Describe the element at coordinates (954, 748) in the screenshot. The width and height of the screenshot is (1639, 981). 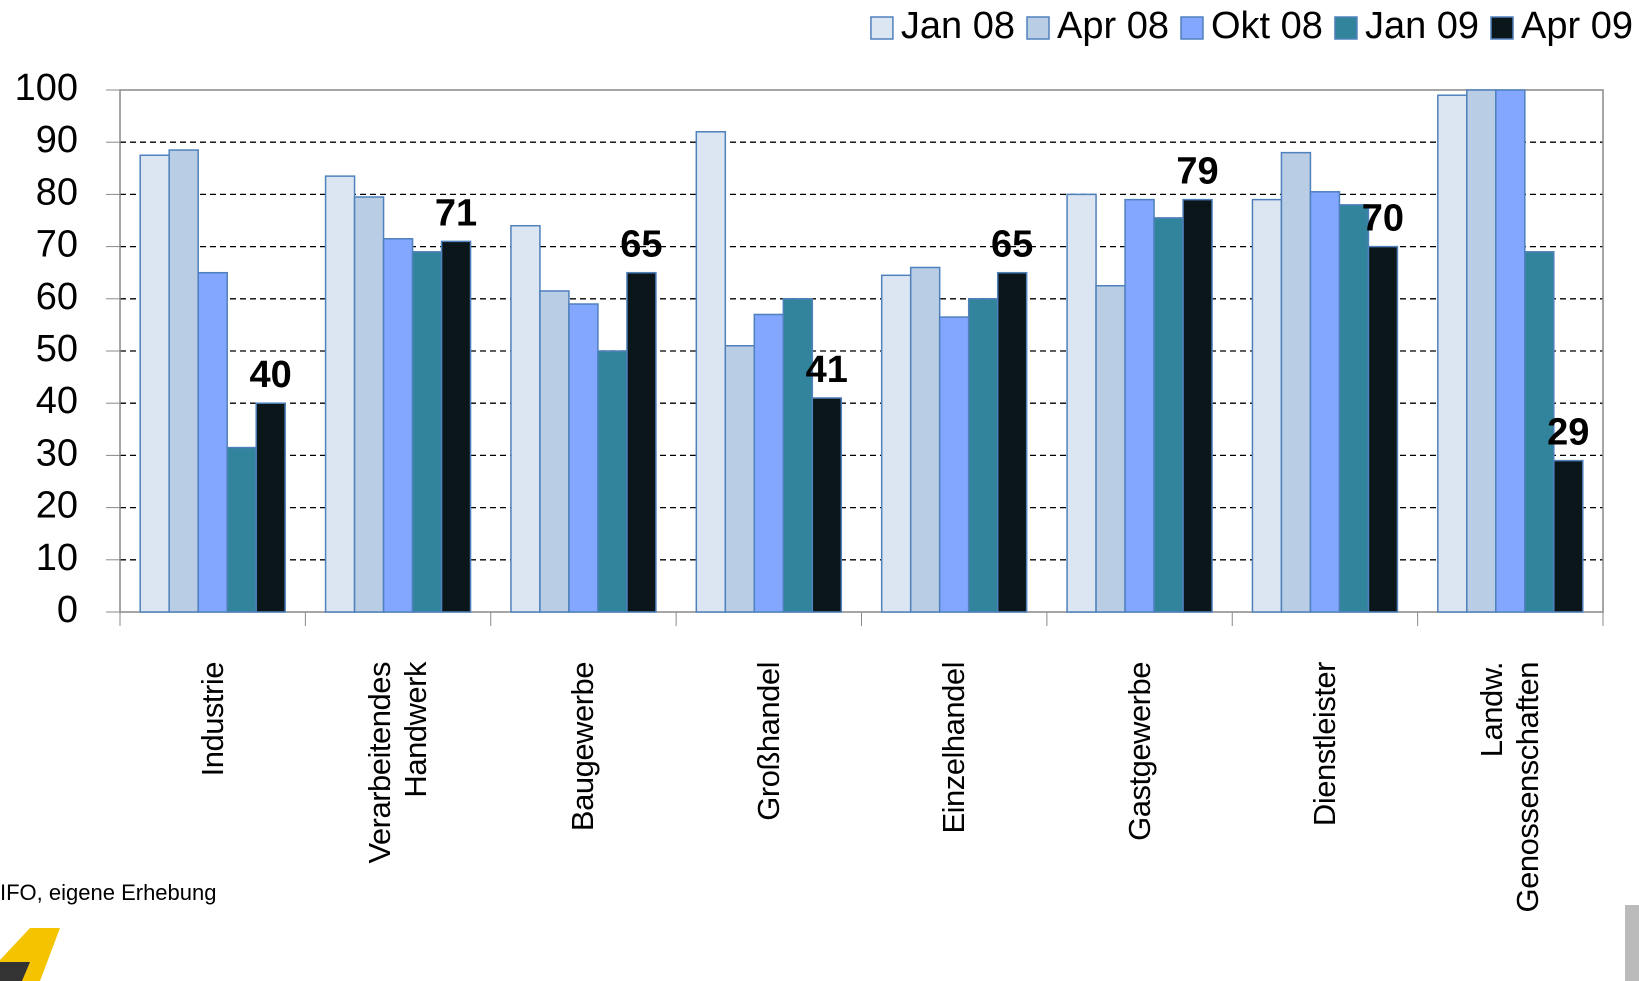
I see `x-tick-label: Einzelhandel` at that location.